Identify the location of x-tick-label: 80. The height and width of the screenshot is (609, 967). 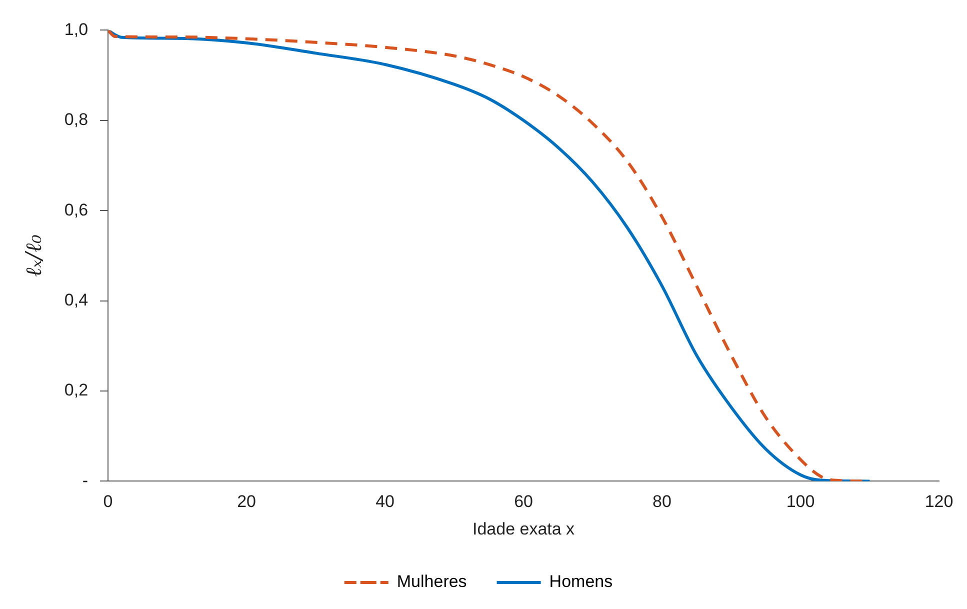
(662, 502).